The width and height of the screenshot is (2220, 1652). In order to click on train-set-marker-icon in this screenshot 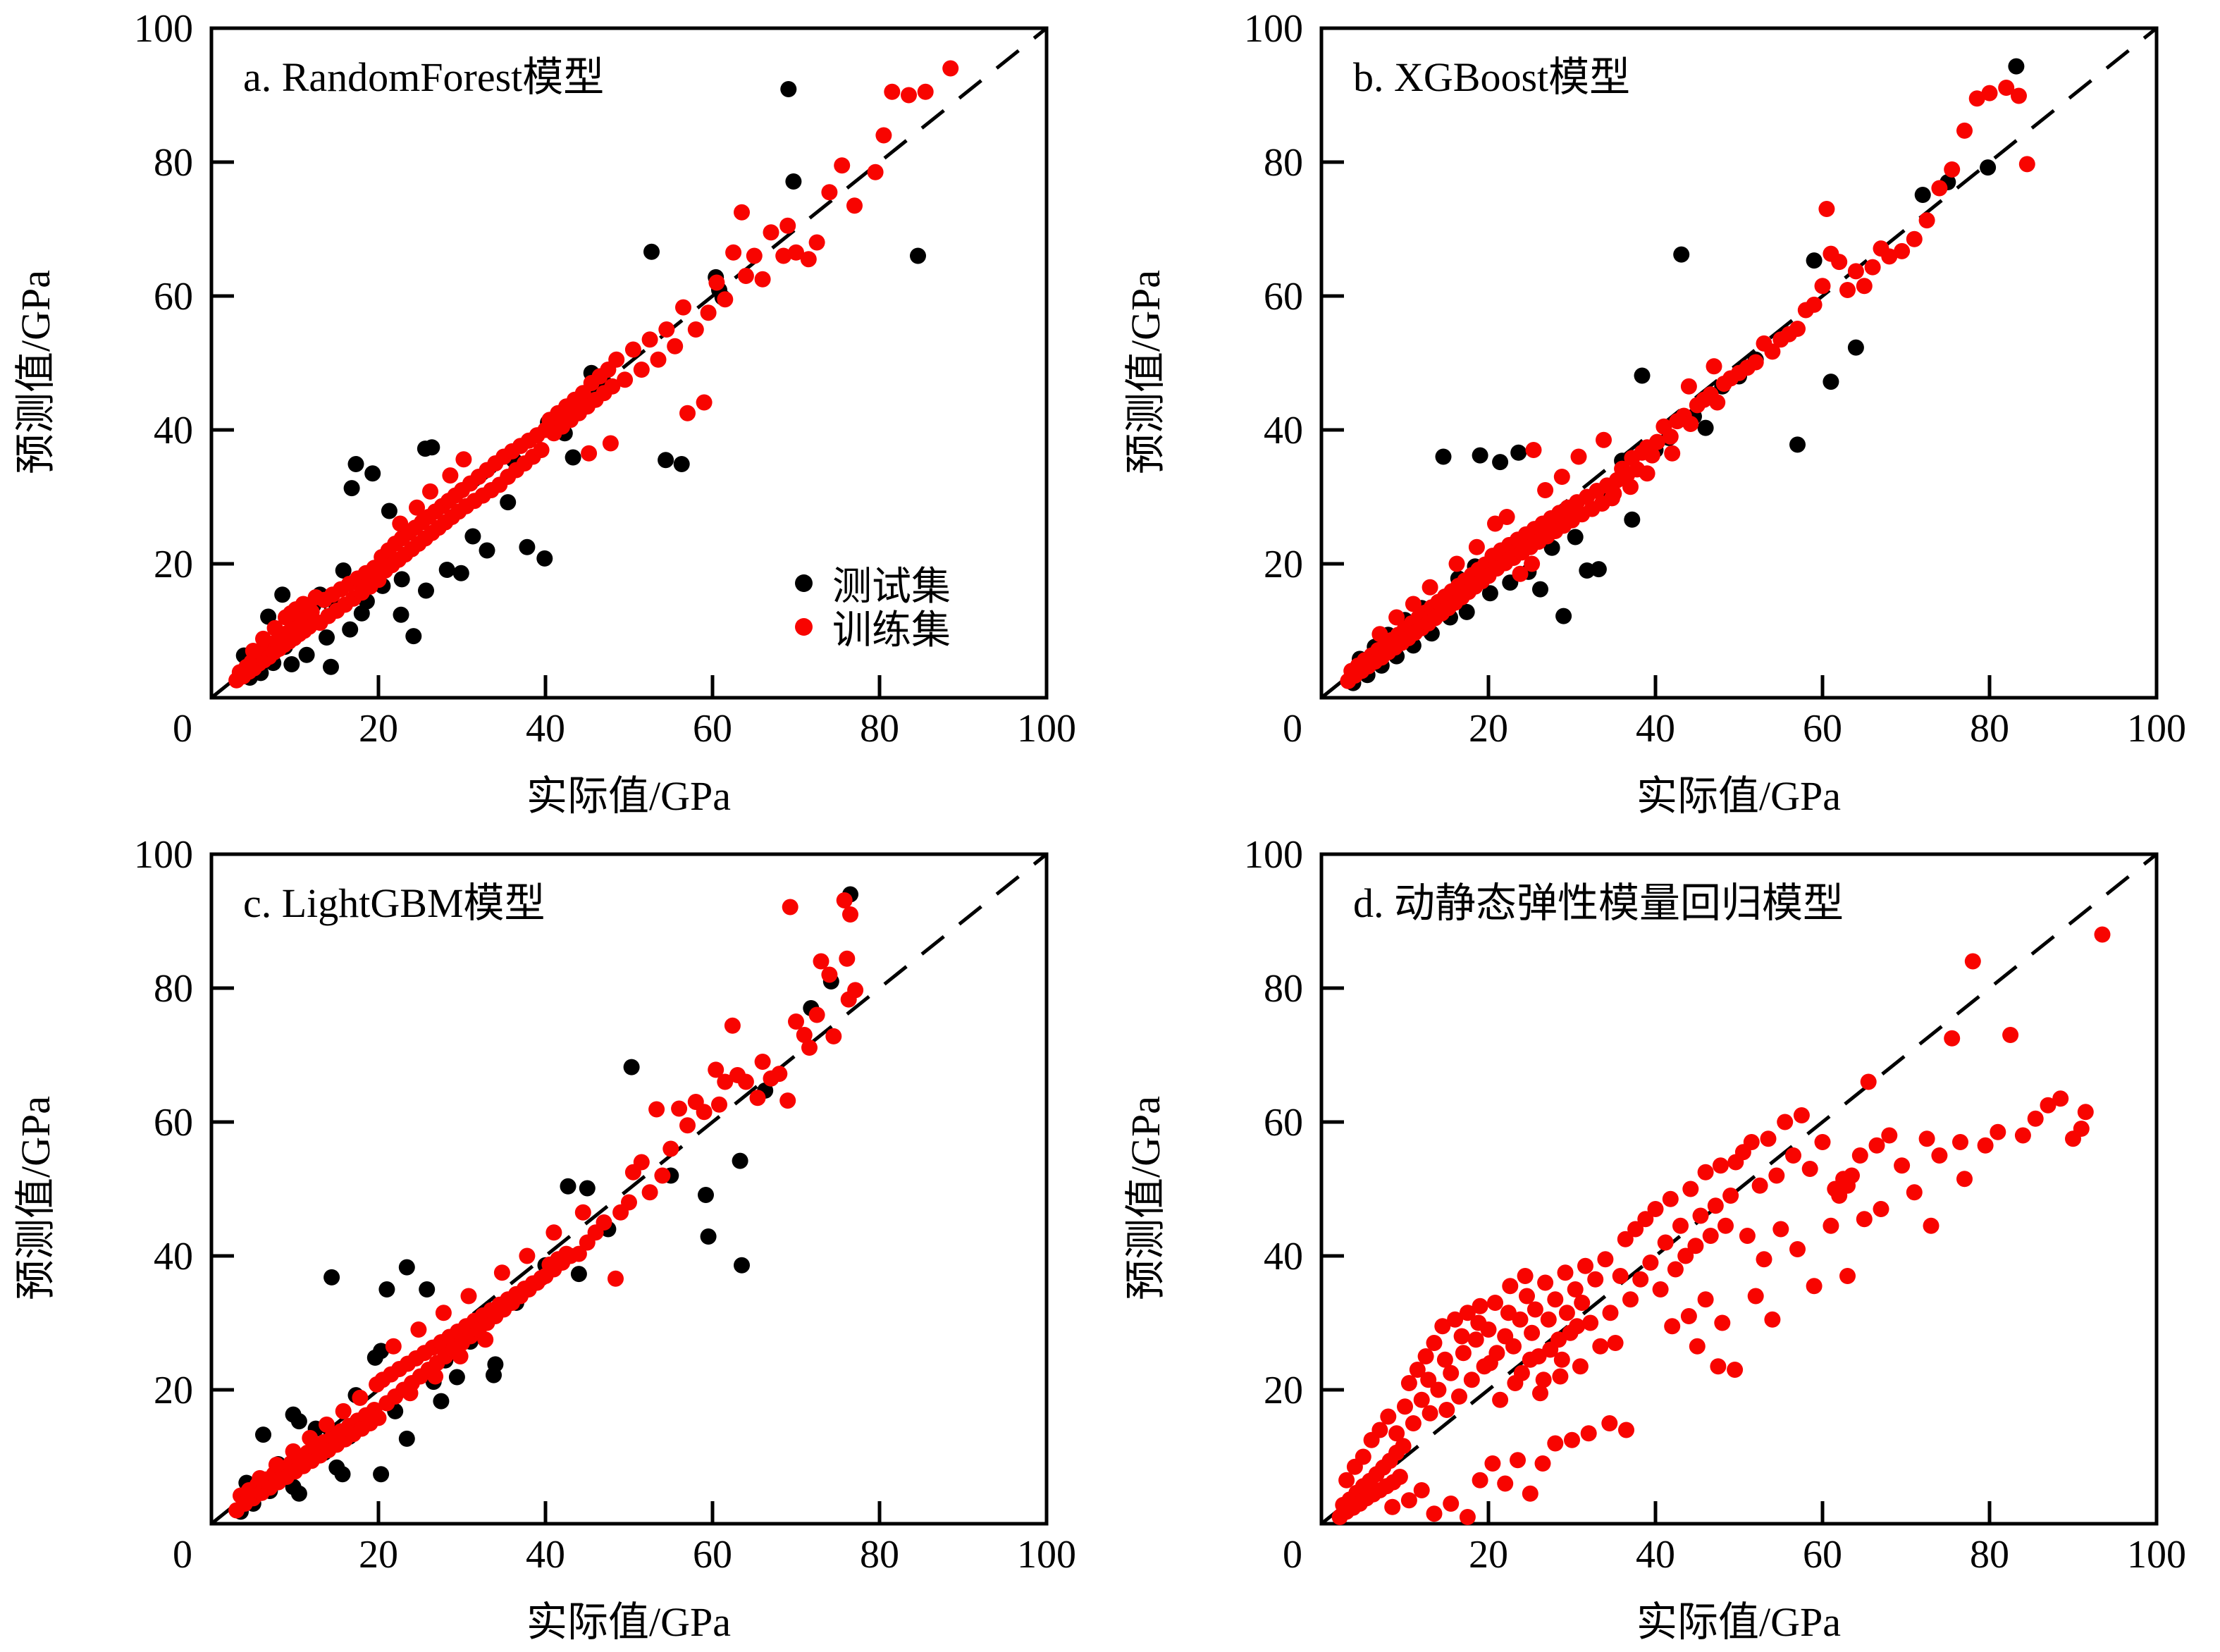, I will do `click(804, 626)`.